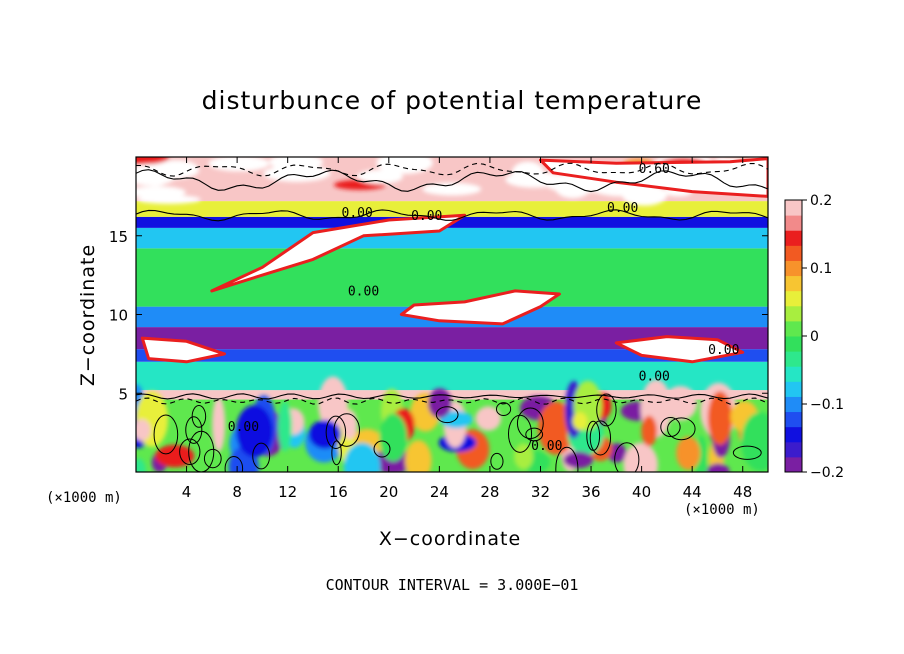 The height and width of the screenshot is (654, 904). What do you see at coordinates (338, 492) in the screenshot?
I see `x-tick-label-3: 16` at bounding box center [338, 492].